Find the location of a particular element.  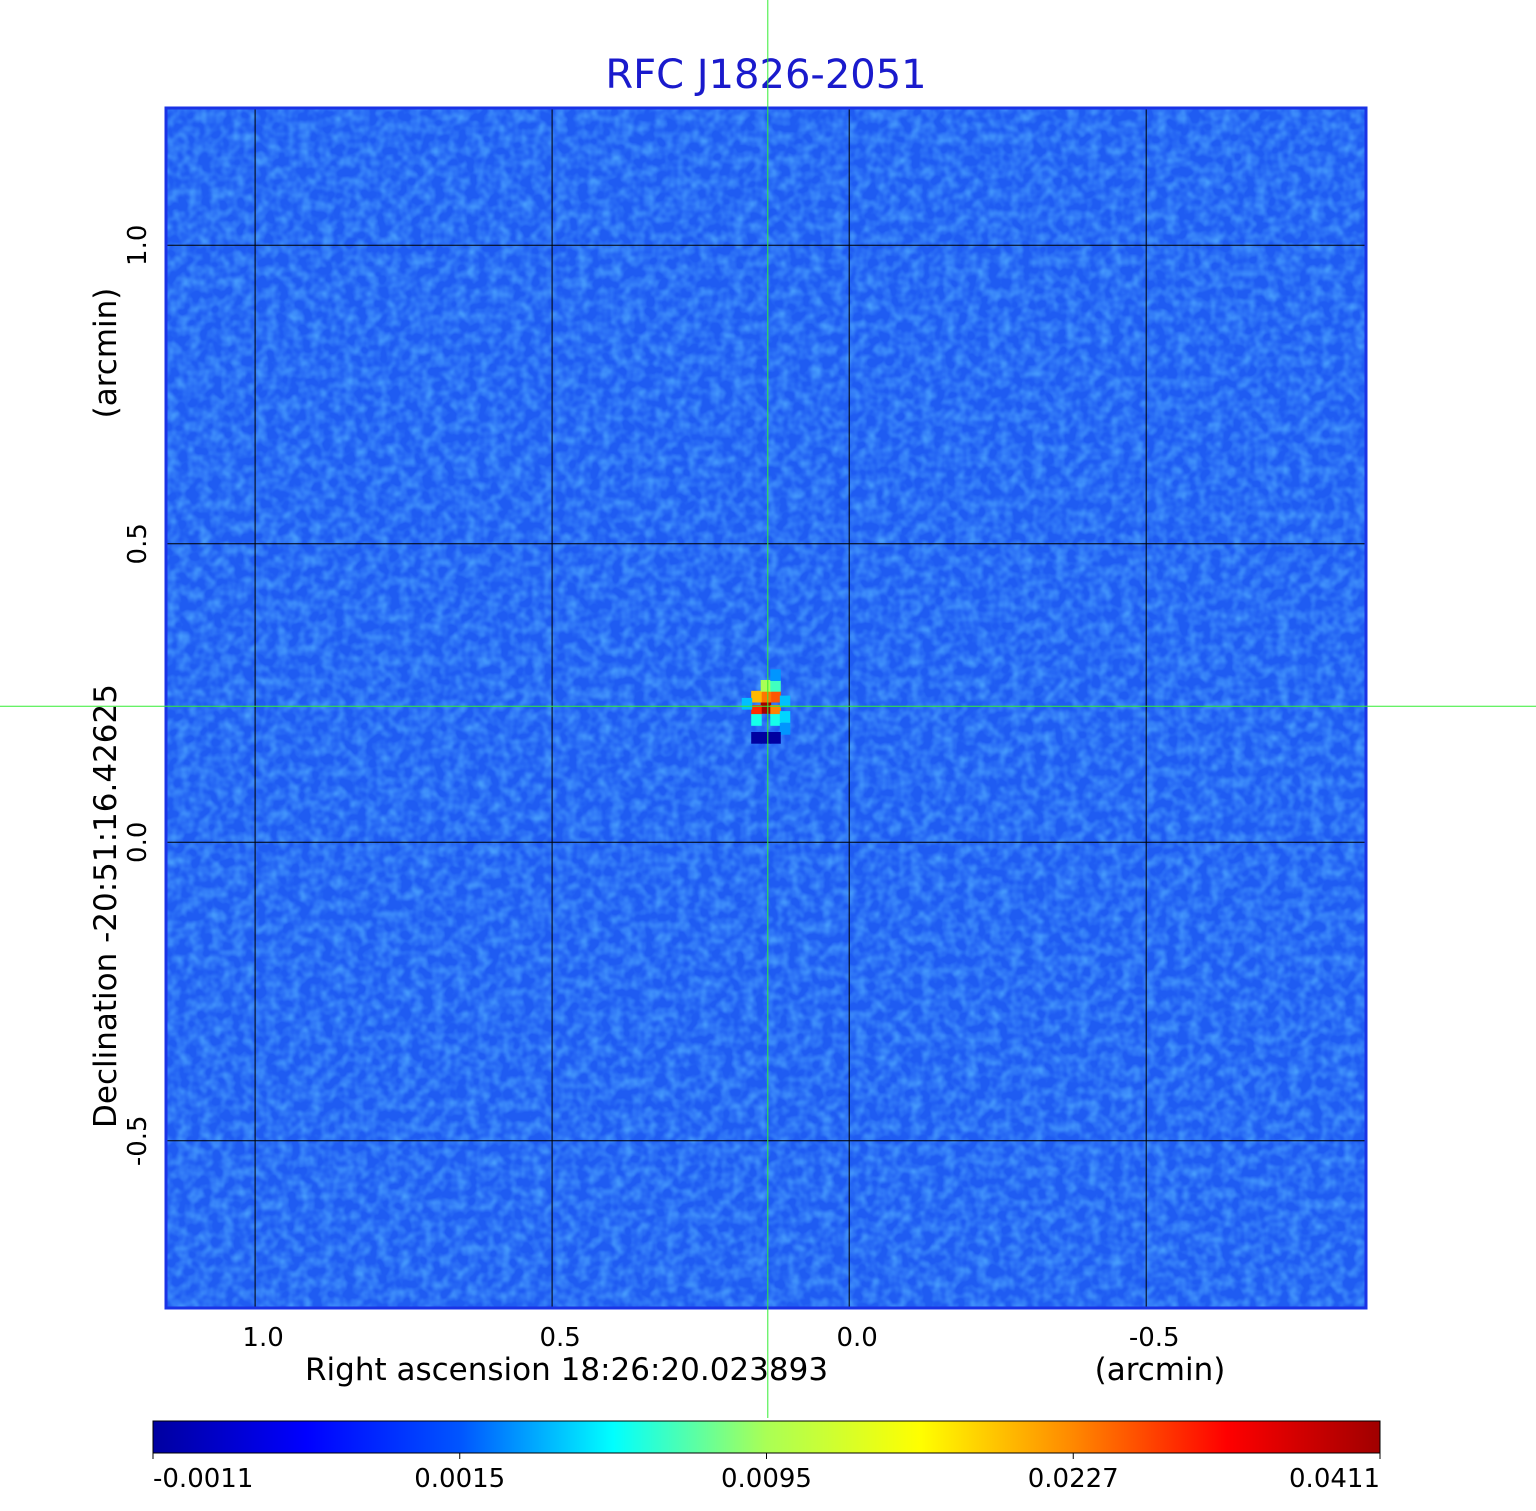

colorbar-ticks: -0.0011 0.0015 0.0095 0.0227 0.0411 is located at coordinates (766, 1473).